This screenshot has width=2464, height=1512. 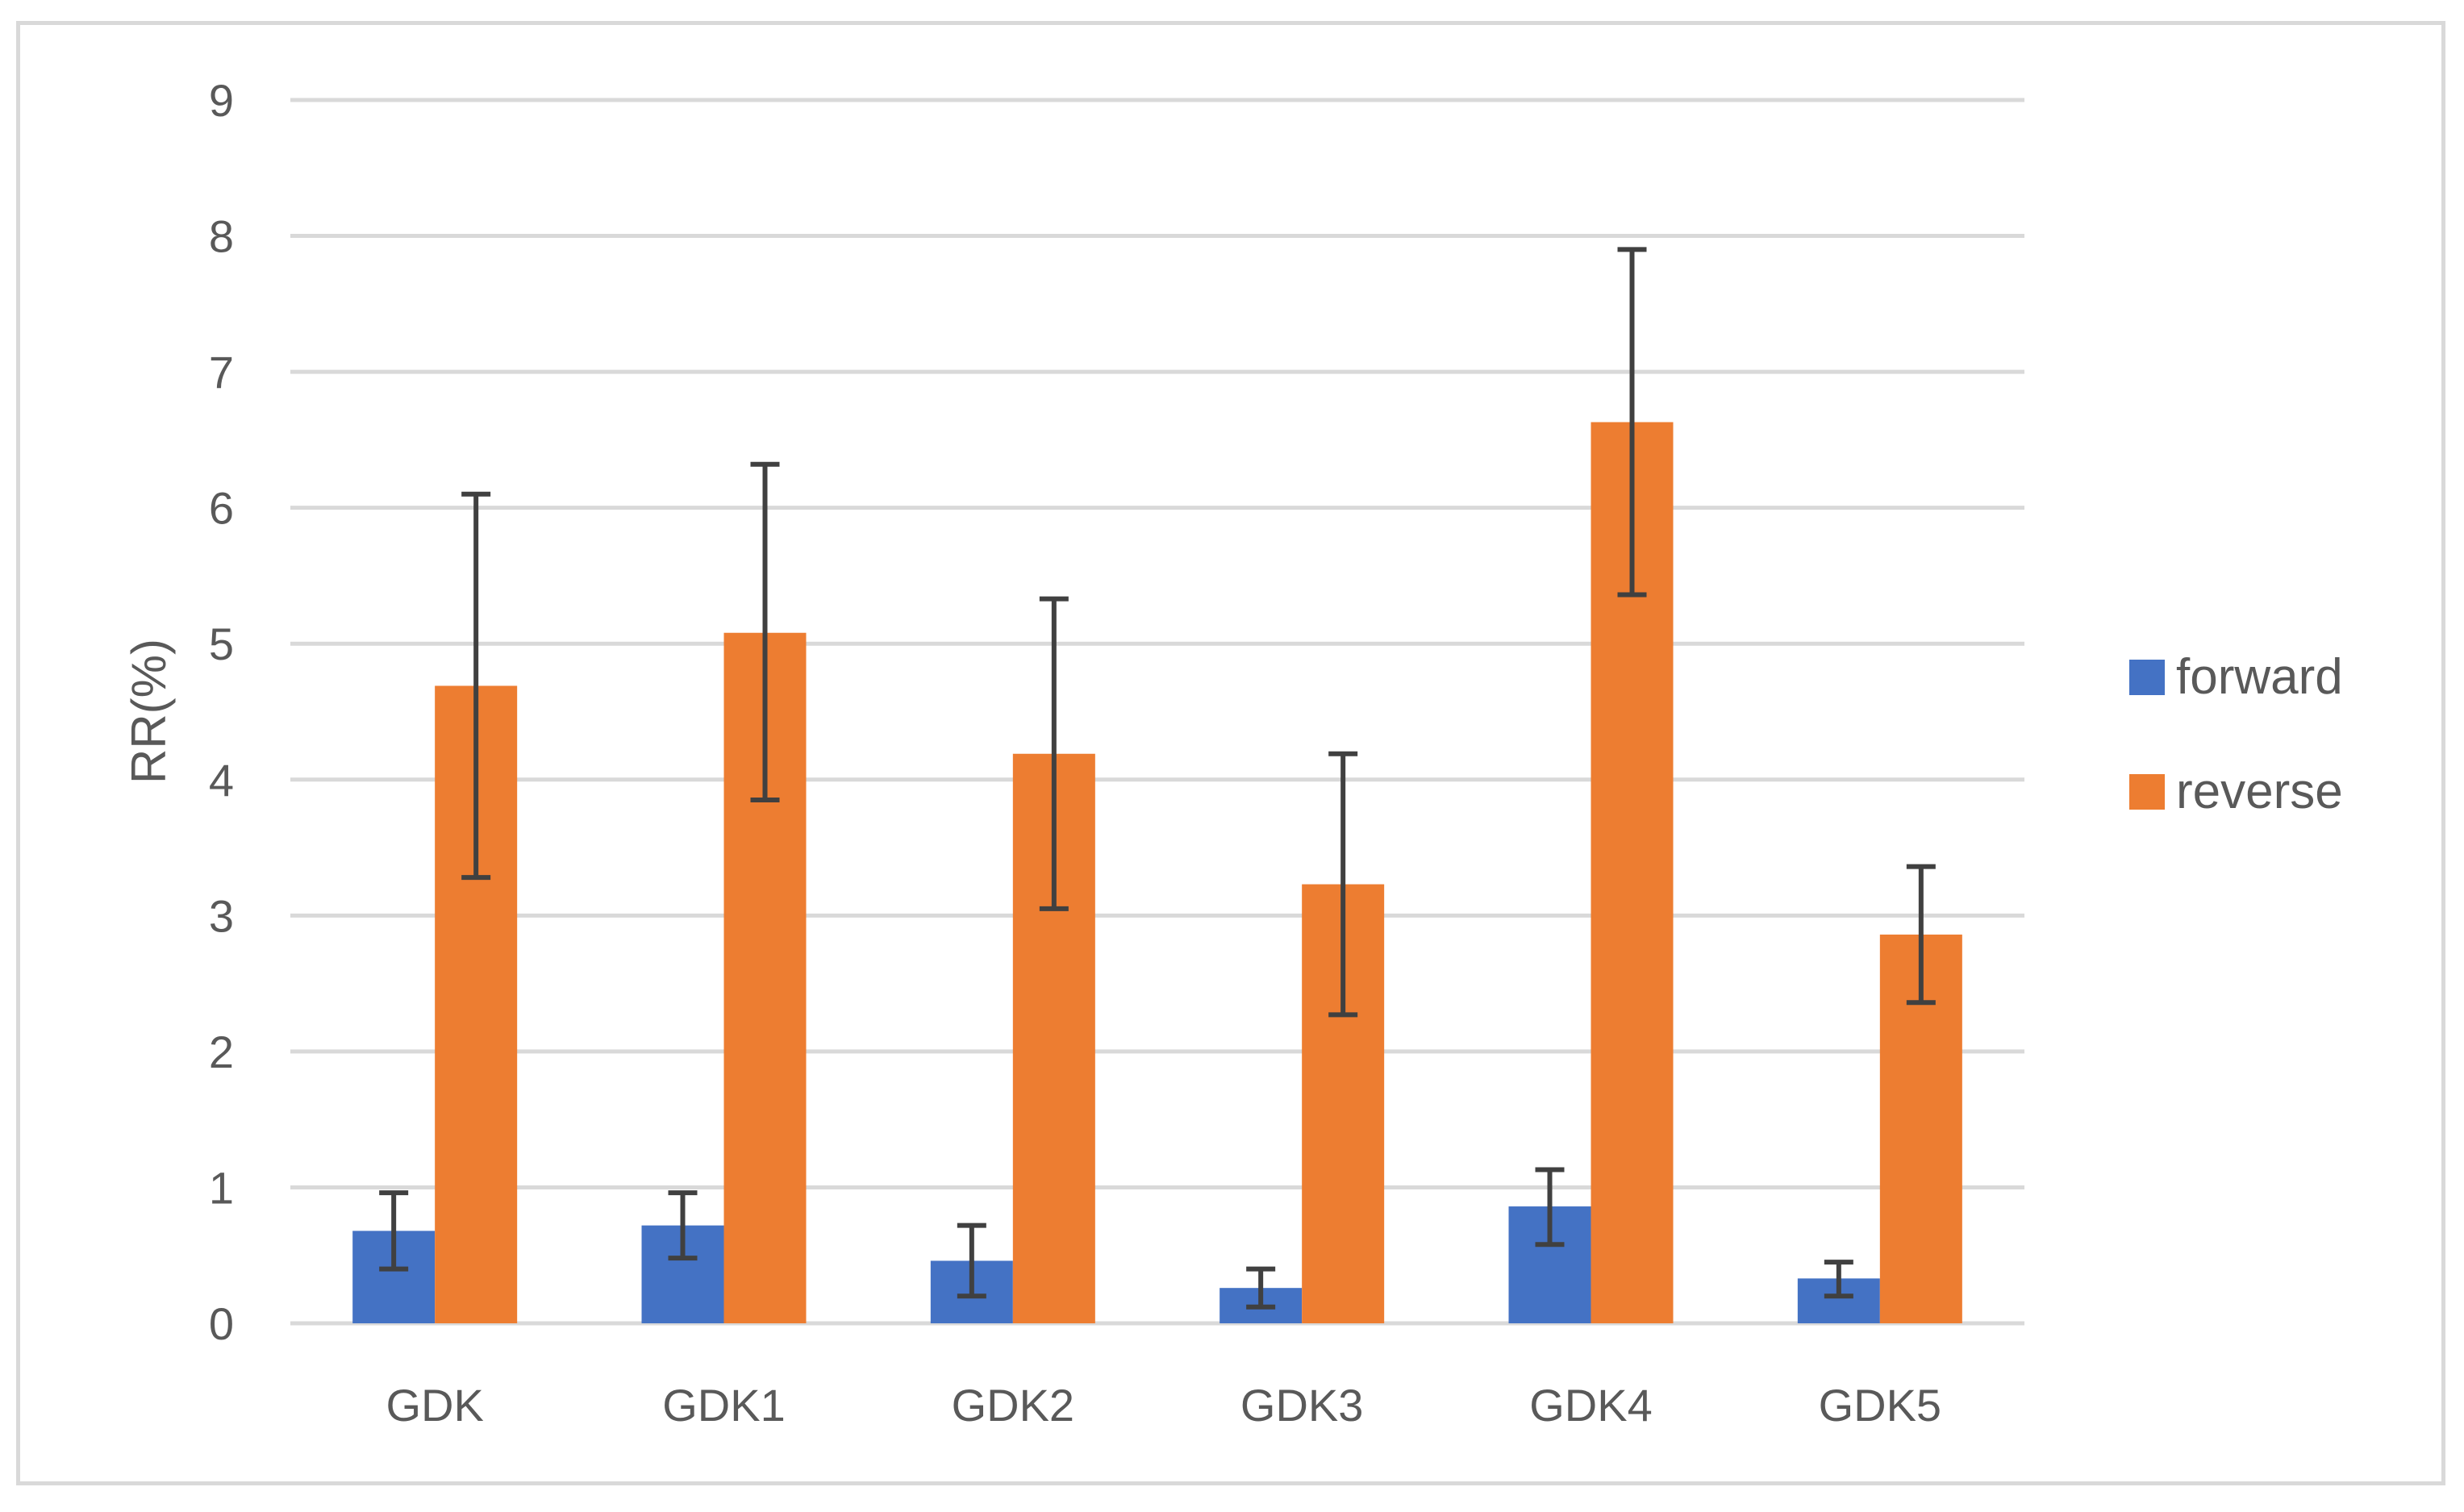 What do you see at coordinates (1013, 1405) in the screenshot?
I see `x-tick-label: GDK2` at bounding box center [1013, 1405].